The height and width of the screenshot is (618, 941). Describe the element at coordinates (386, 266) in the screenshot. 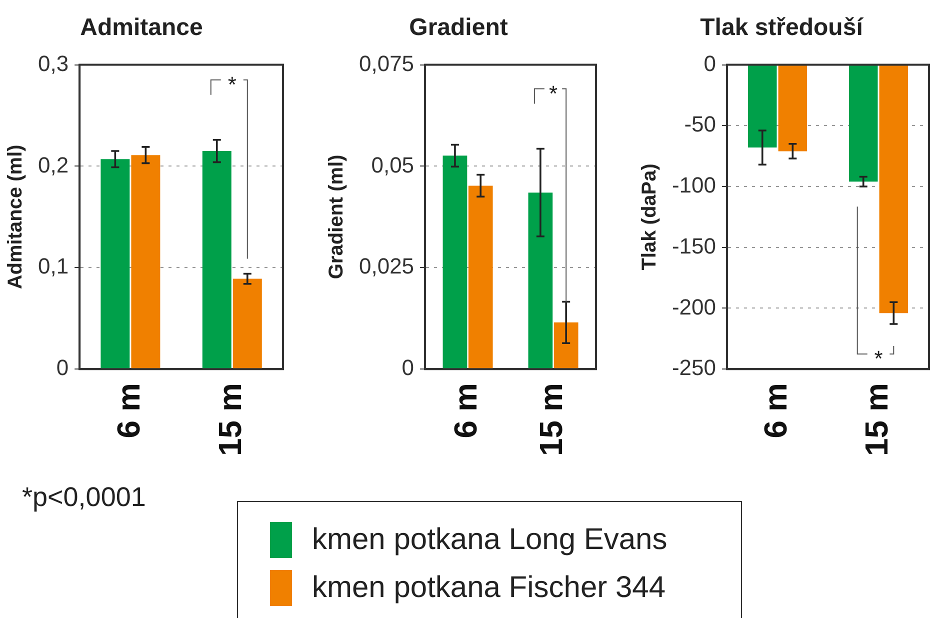

I see `y-tick-label: 0,025` at that location.